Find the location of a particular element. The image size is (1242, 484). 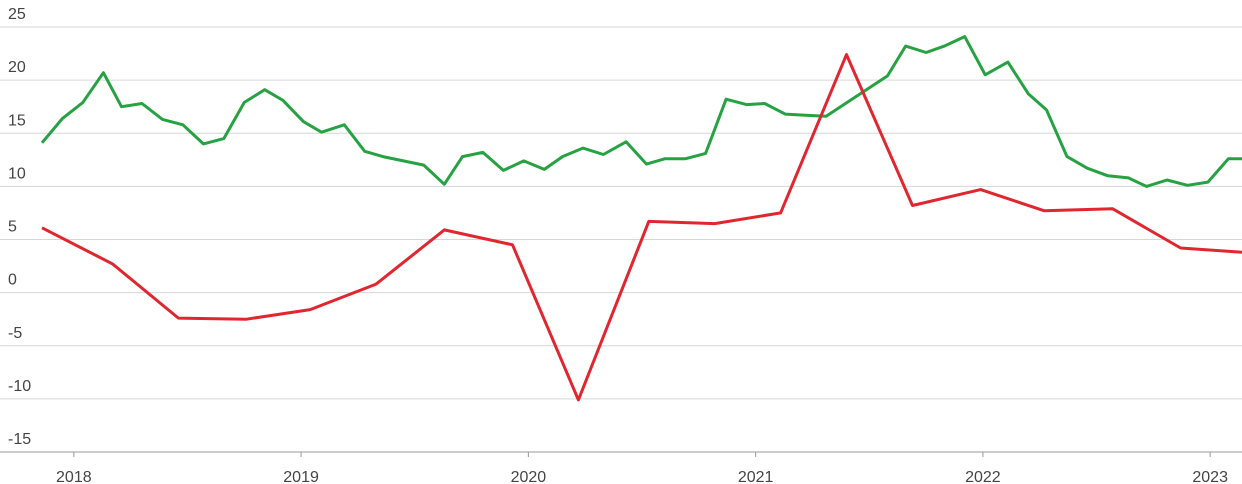

y-tick-label: -15 is located at coordinates (19, 439).